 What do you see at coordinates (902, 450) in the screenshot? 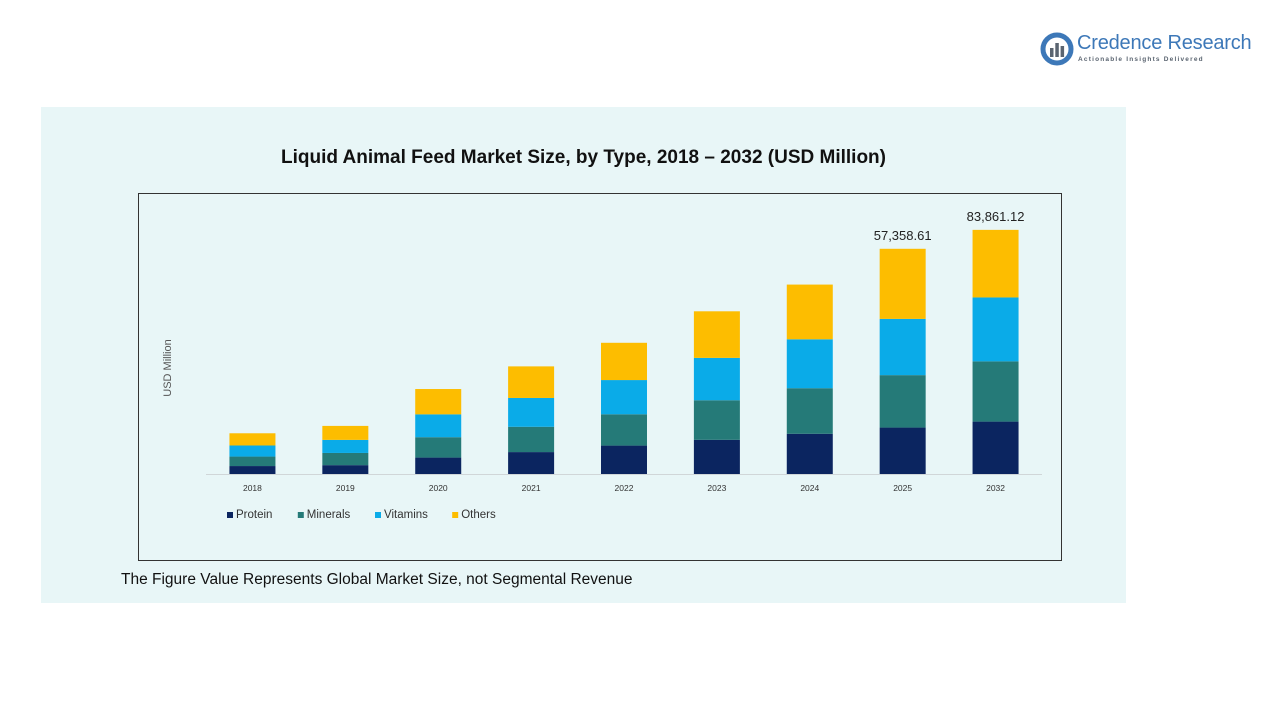
I see `bar-protein-2025` at bounding box center [902, 450].